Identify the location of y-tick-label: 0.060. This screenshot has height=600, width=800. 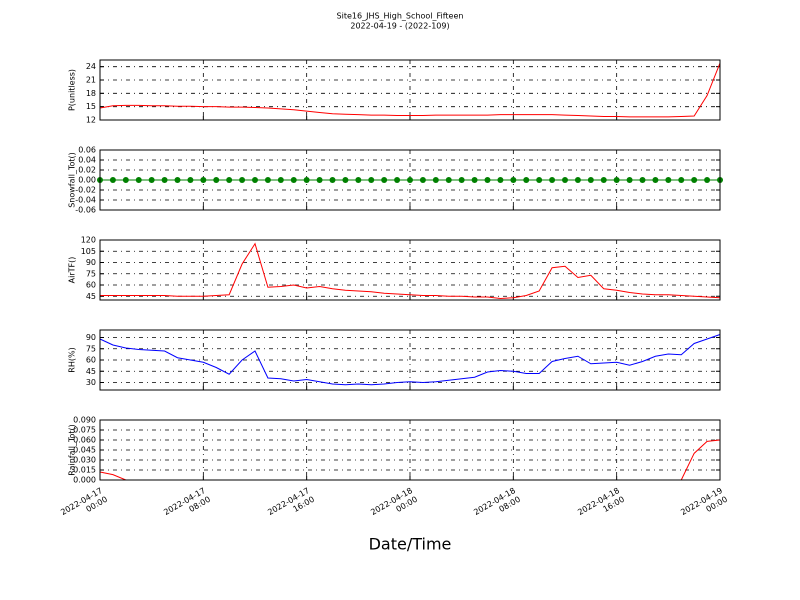
(84, 440).